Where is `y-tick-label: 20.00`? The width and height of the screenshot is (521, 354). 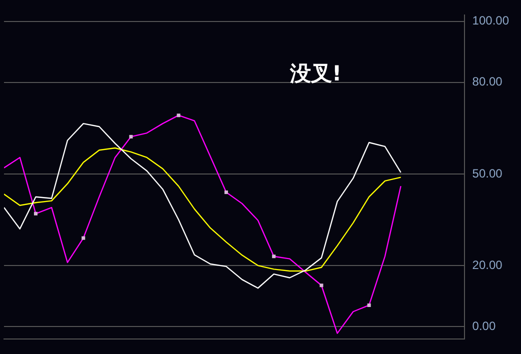
y-tick-label: 20.00 is located at coordinates (487, 265).